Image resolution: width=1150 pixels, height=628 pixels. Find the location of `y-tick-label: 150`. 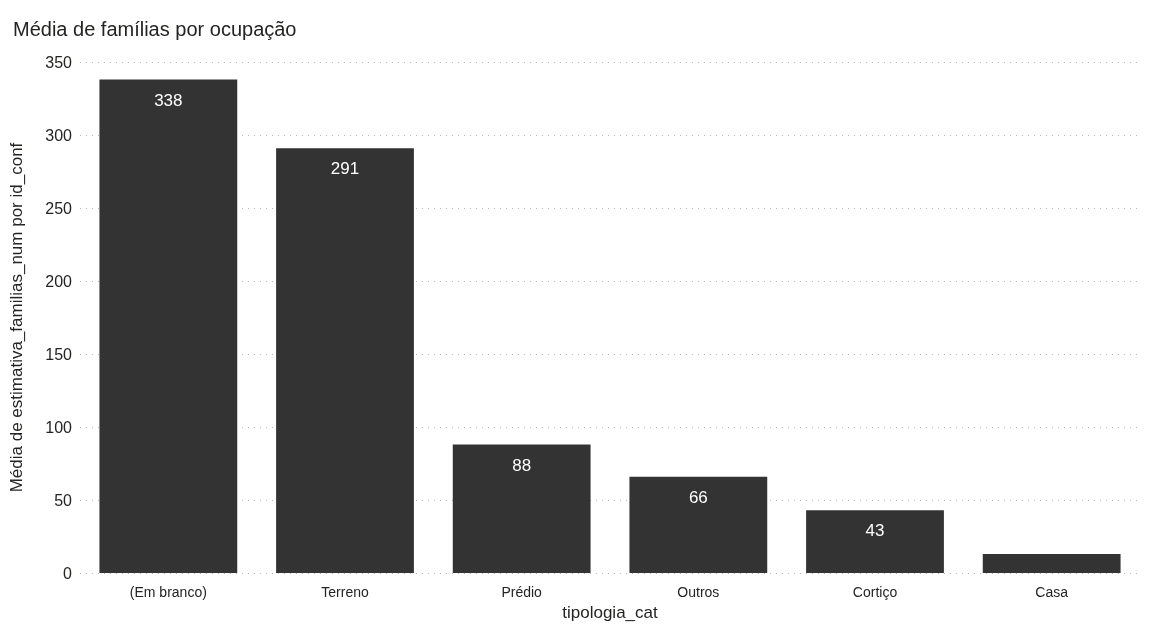

y-tick-label: 150 is located at coordinates (59, 354).